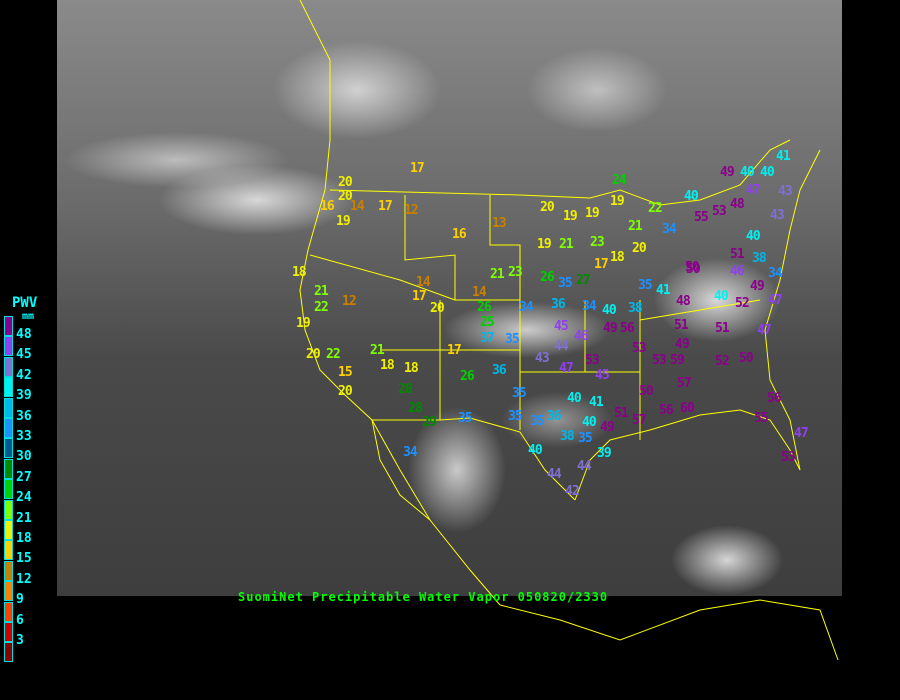 Image resolution: width=900 pixels, height=700 pixels. Describe the element at coordinates (24, 375) in the screenshot. I see `legend-tick: 42` at that location.